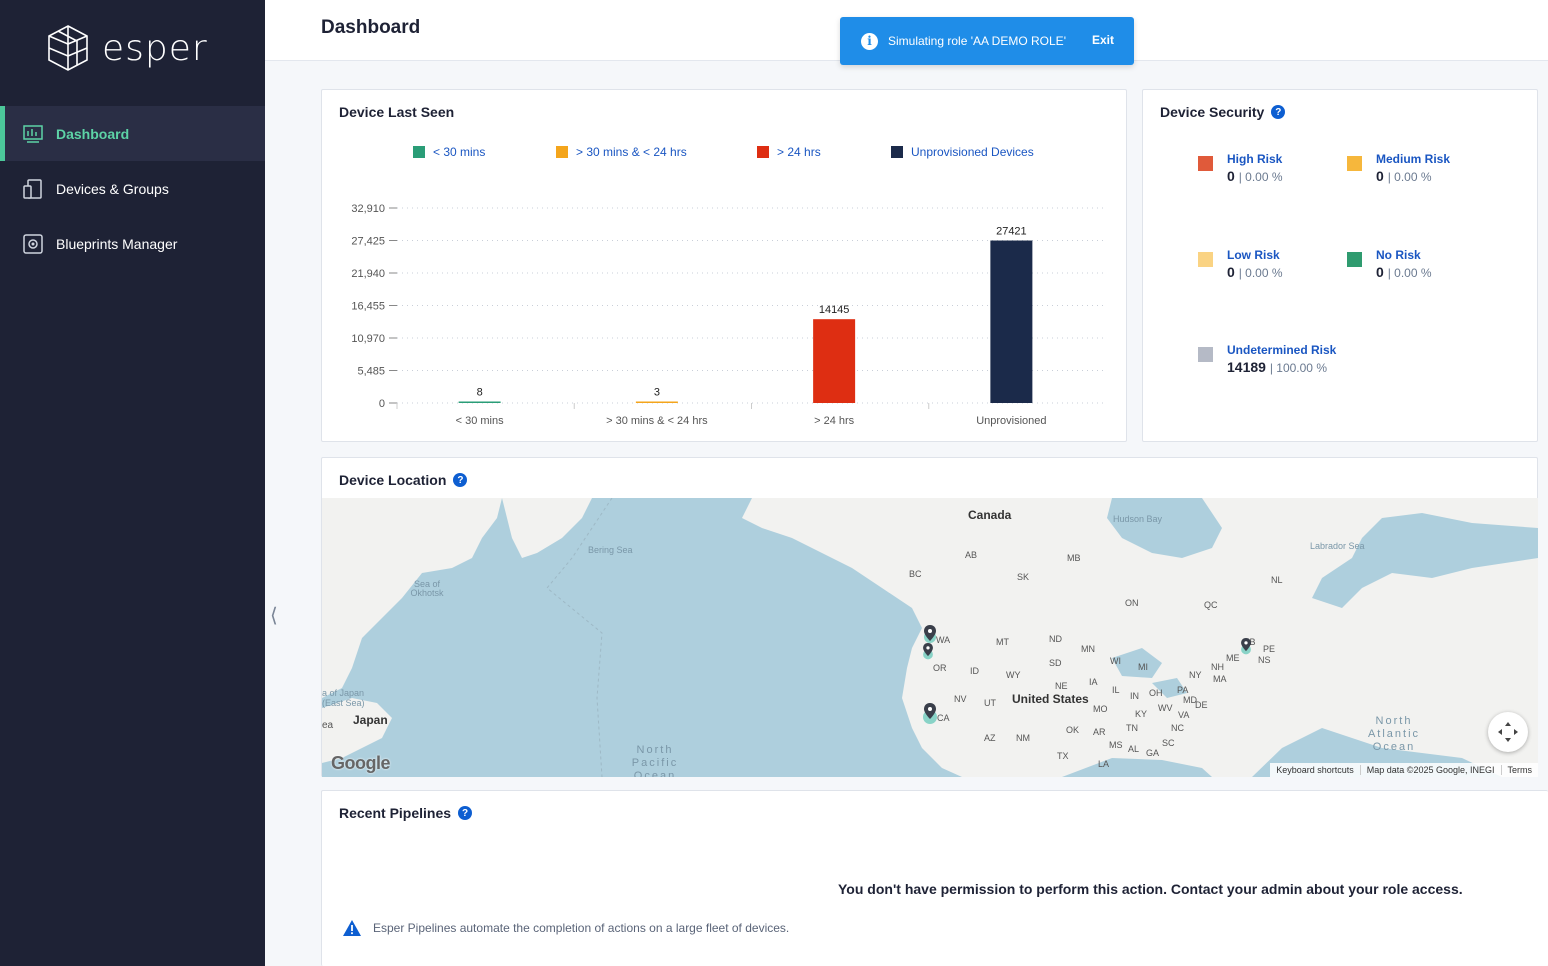  What do you see at coordinates (834, 421) in the screenshot?
I see `x-tick-label: > 24 hrs` at bounding box center [834, 421].